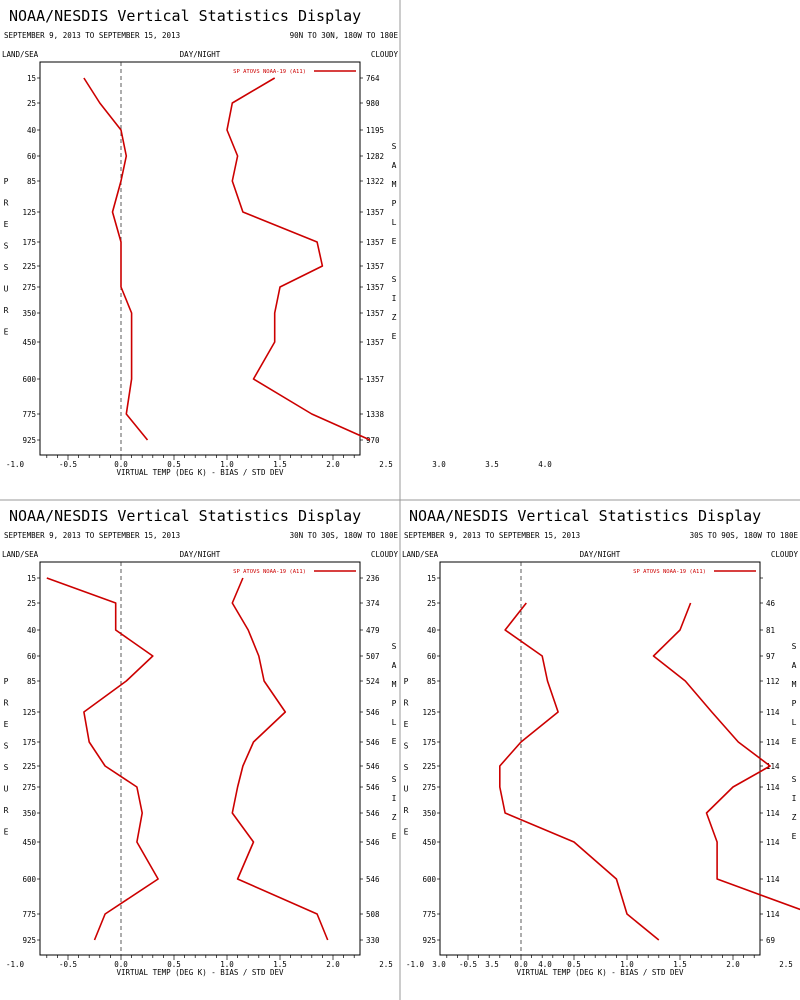 The image size is (800, 1000). I want to click on x-tick-label: 0.5, so click(574, 964).